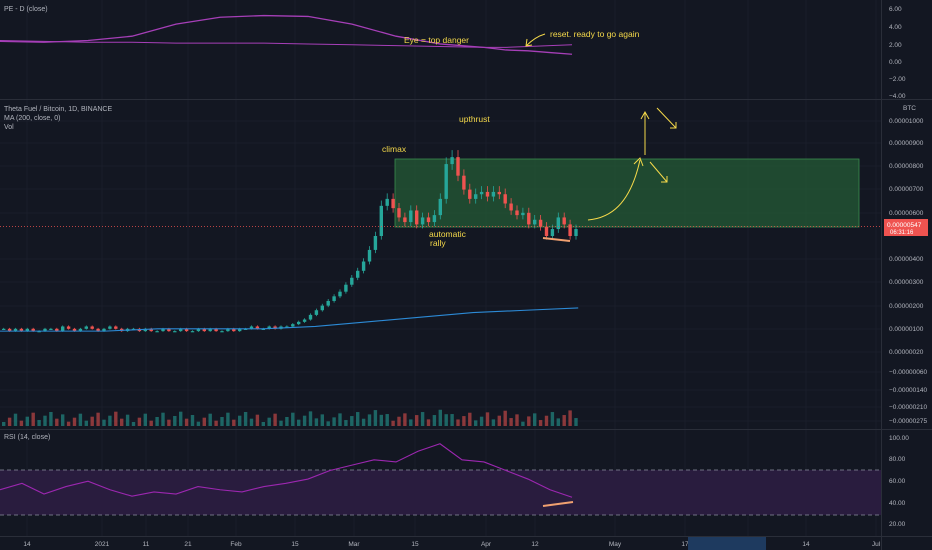  Describe the element at coordinates (601, 127) in the screenshot. I see `annotation-drawings` at that location.